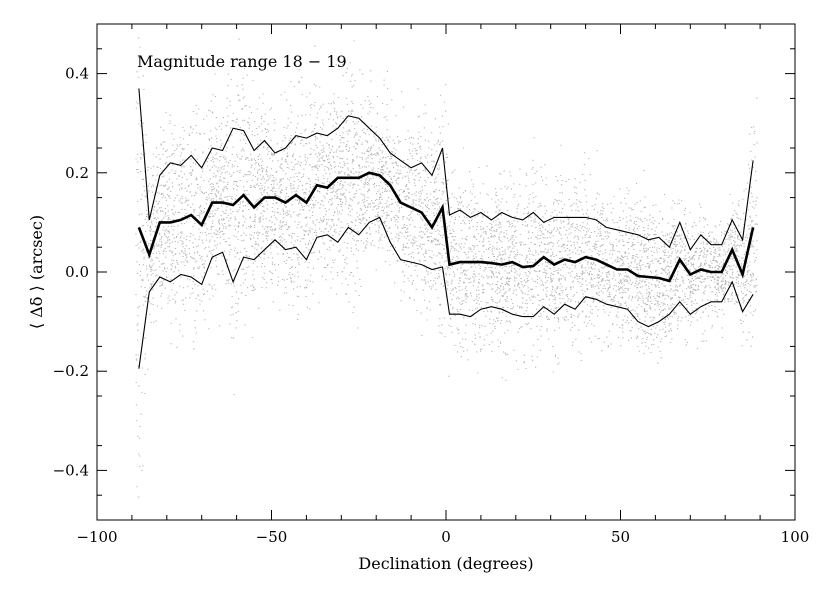 Image resolution: width=830 pixels, height=601 pixels. Describe the element at coordinates (795, 537) in the screenshot. I see `x-tick-label: 100` at that location.